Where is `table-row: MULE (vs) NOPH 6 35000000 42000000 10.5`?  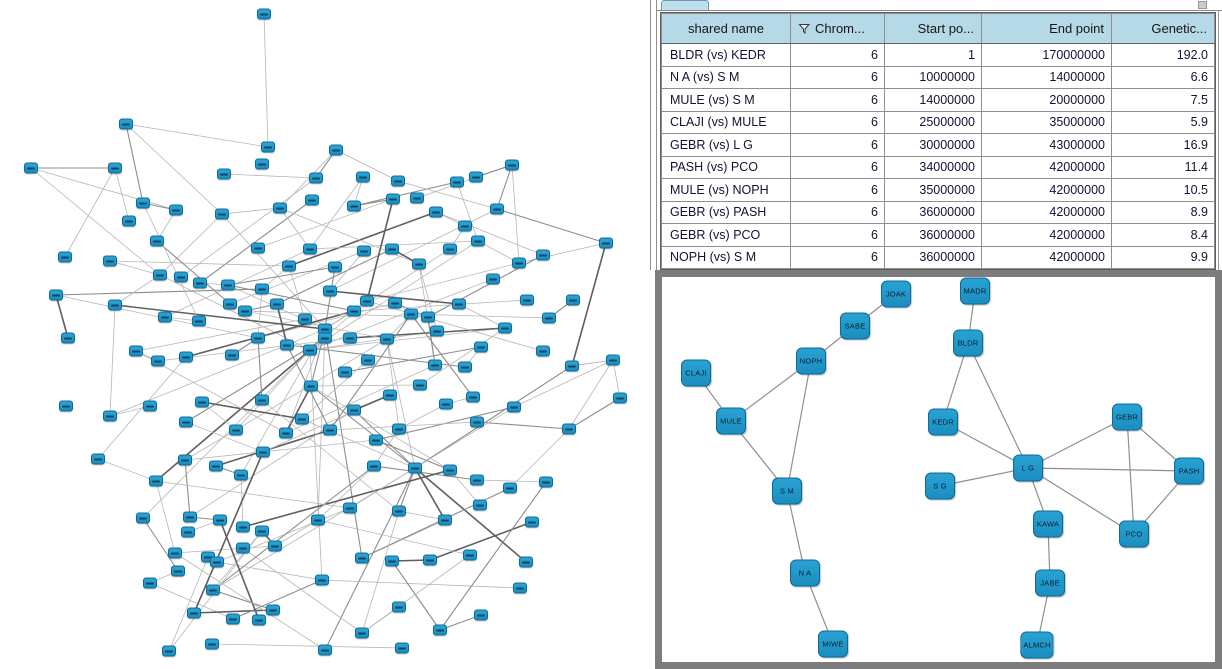
table-row: MULE (vs) NOPH 6 35000000 42000000 10.5 is located at coordinates (938, 190).